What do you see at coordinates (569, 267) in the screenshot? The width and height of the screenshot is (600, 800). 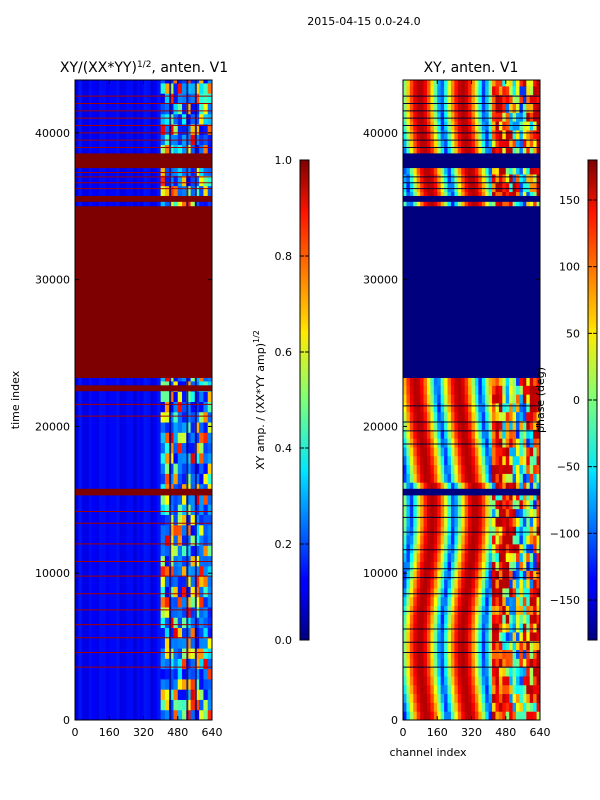 I see `phase-colorbar-tick-label: 100` at bounding box center [569, 267].